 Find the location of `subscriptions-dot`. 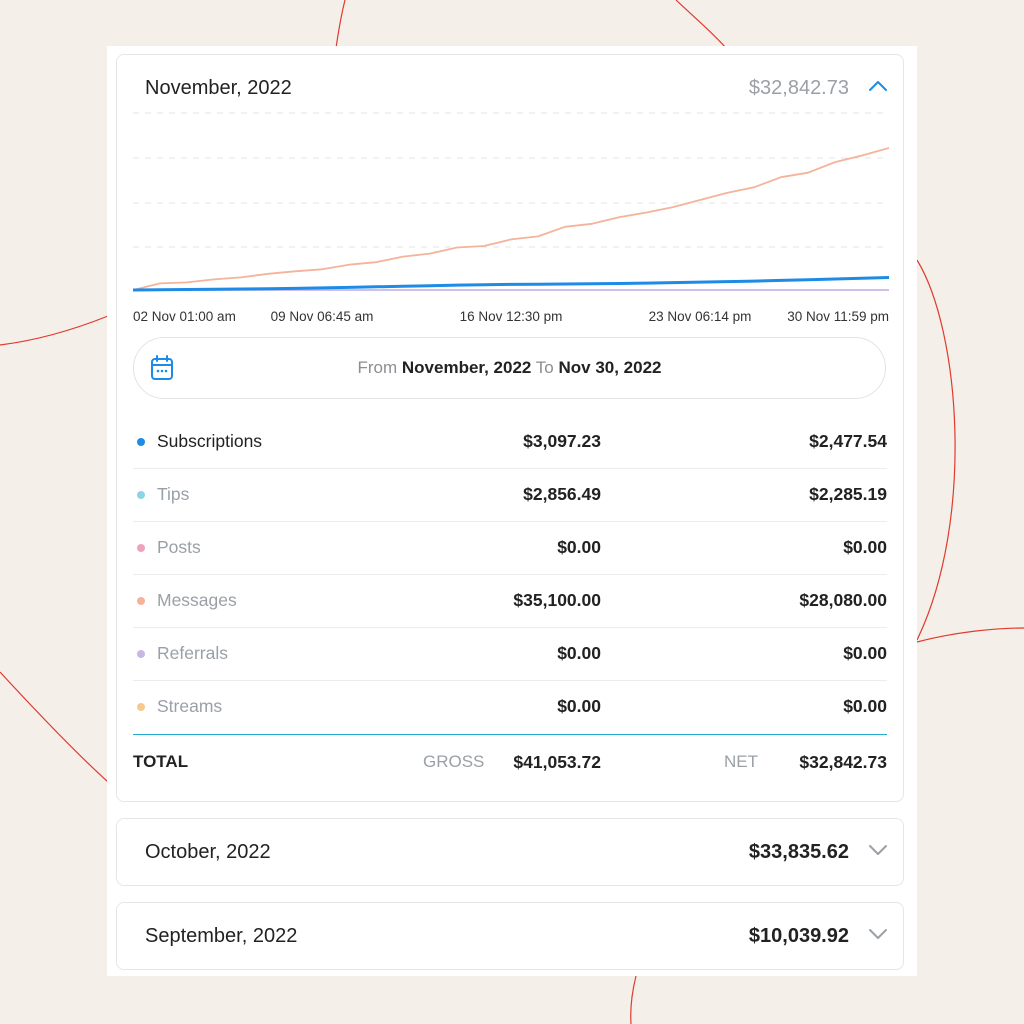

subscriptions-dot is located at coordinates (141, 442).